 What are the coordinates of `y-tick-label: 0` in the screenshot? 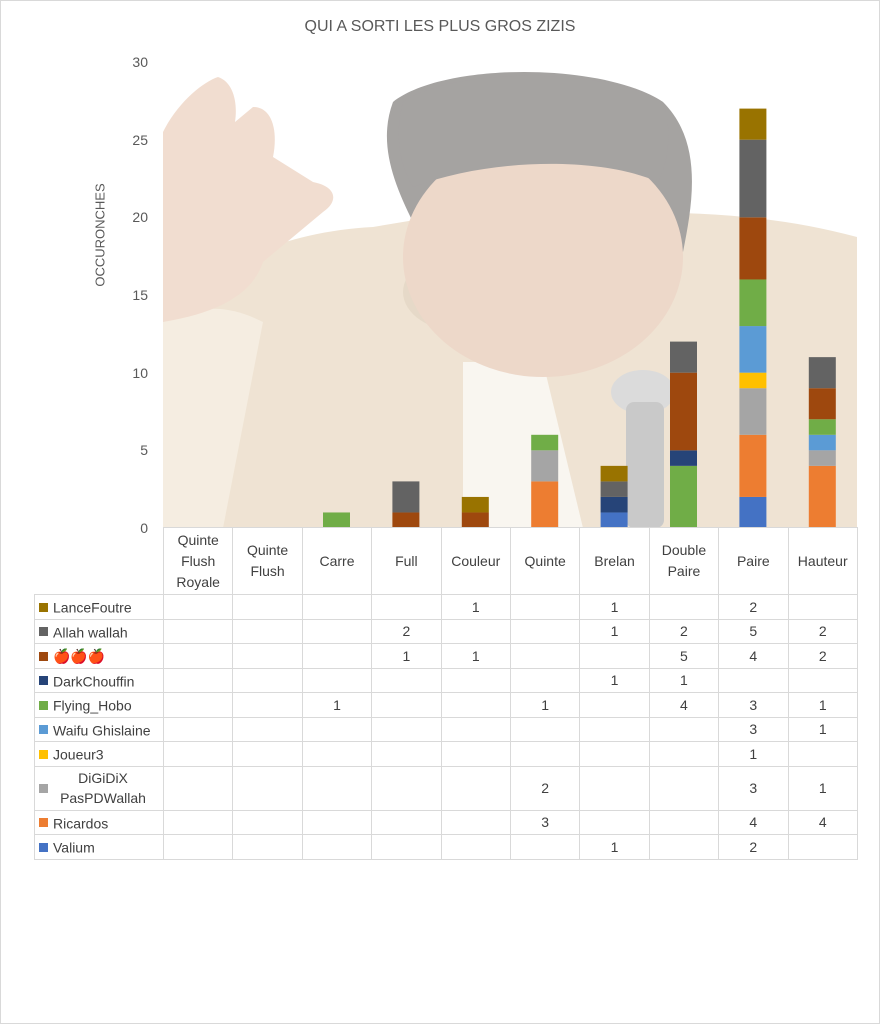 It's located at (144, 528).